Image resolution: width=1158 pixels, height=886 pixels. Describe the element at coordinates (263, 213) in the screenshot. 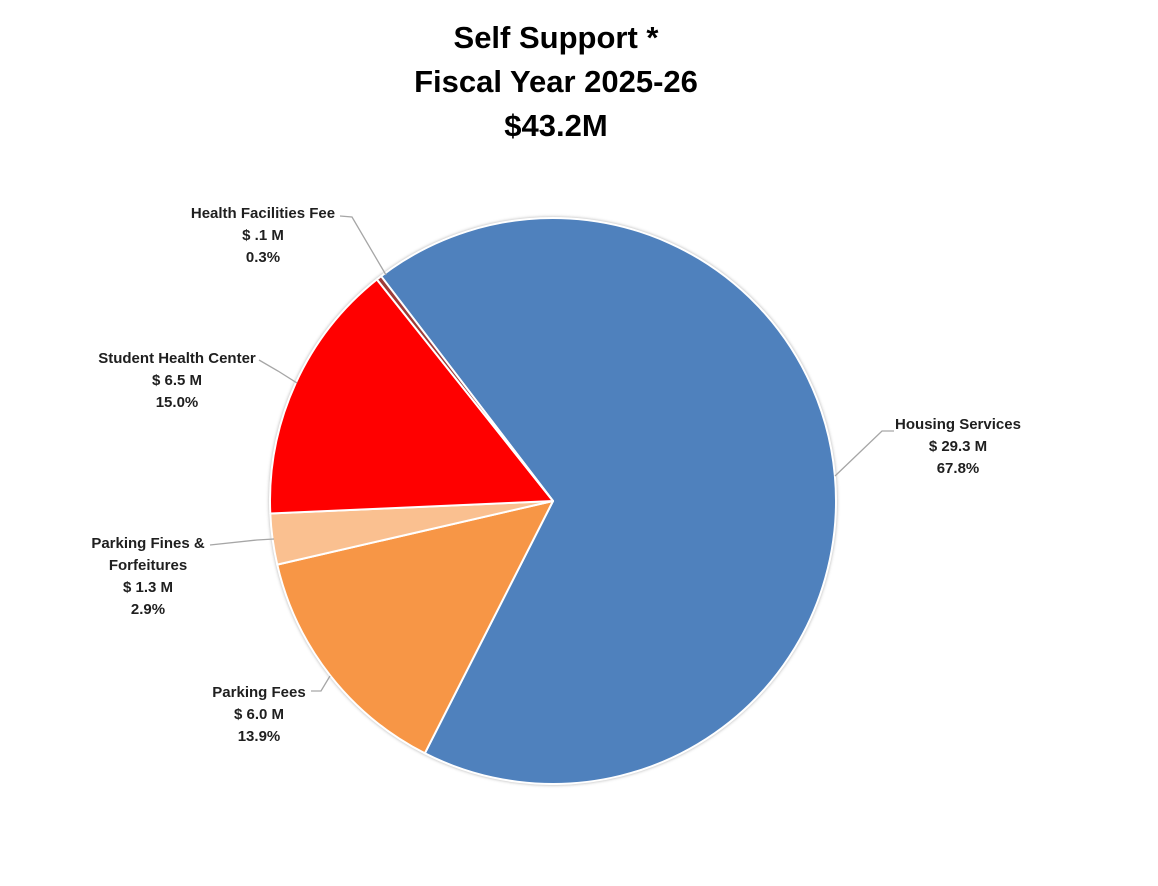

I see `slice-name: Health Facilities Fee` at that location.